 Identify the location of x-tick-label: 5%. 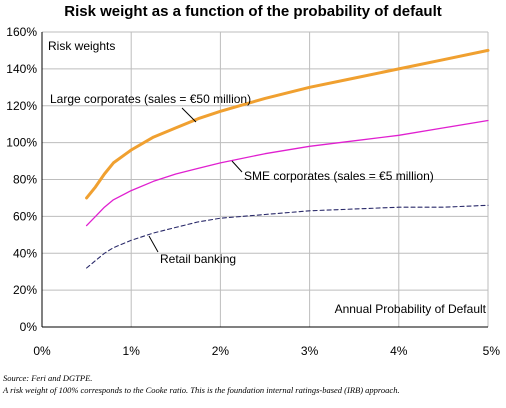
(492, 351).